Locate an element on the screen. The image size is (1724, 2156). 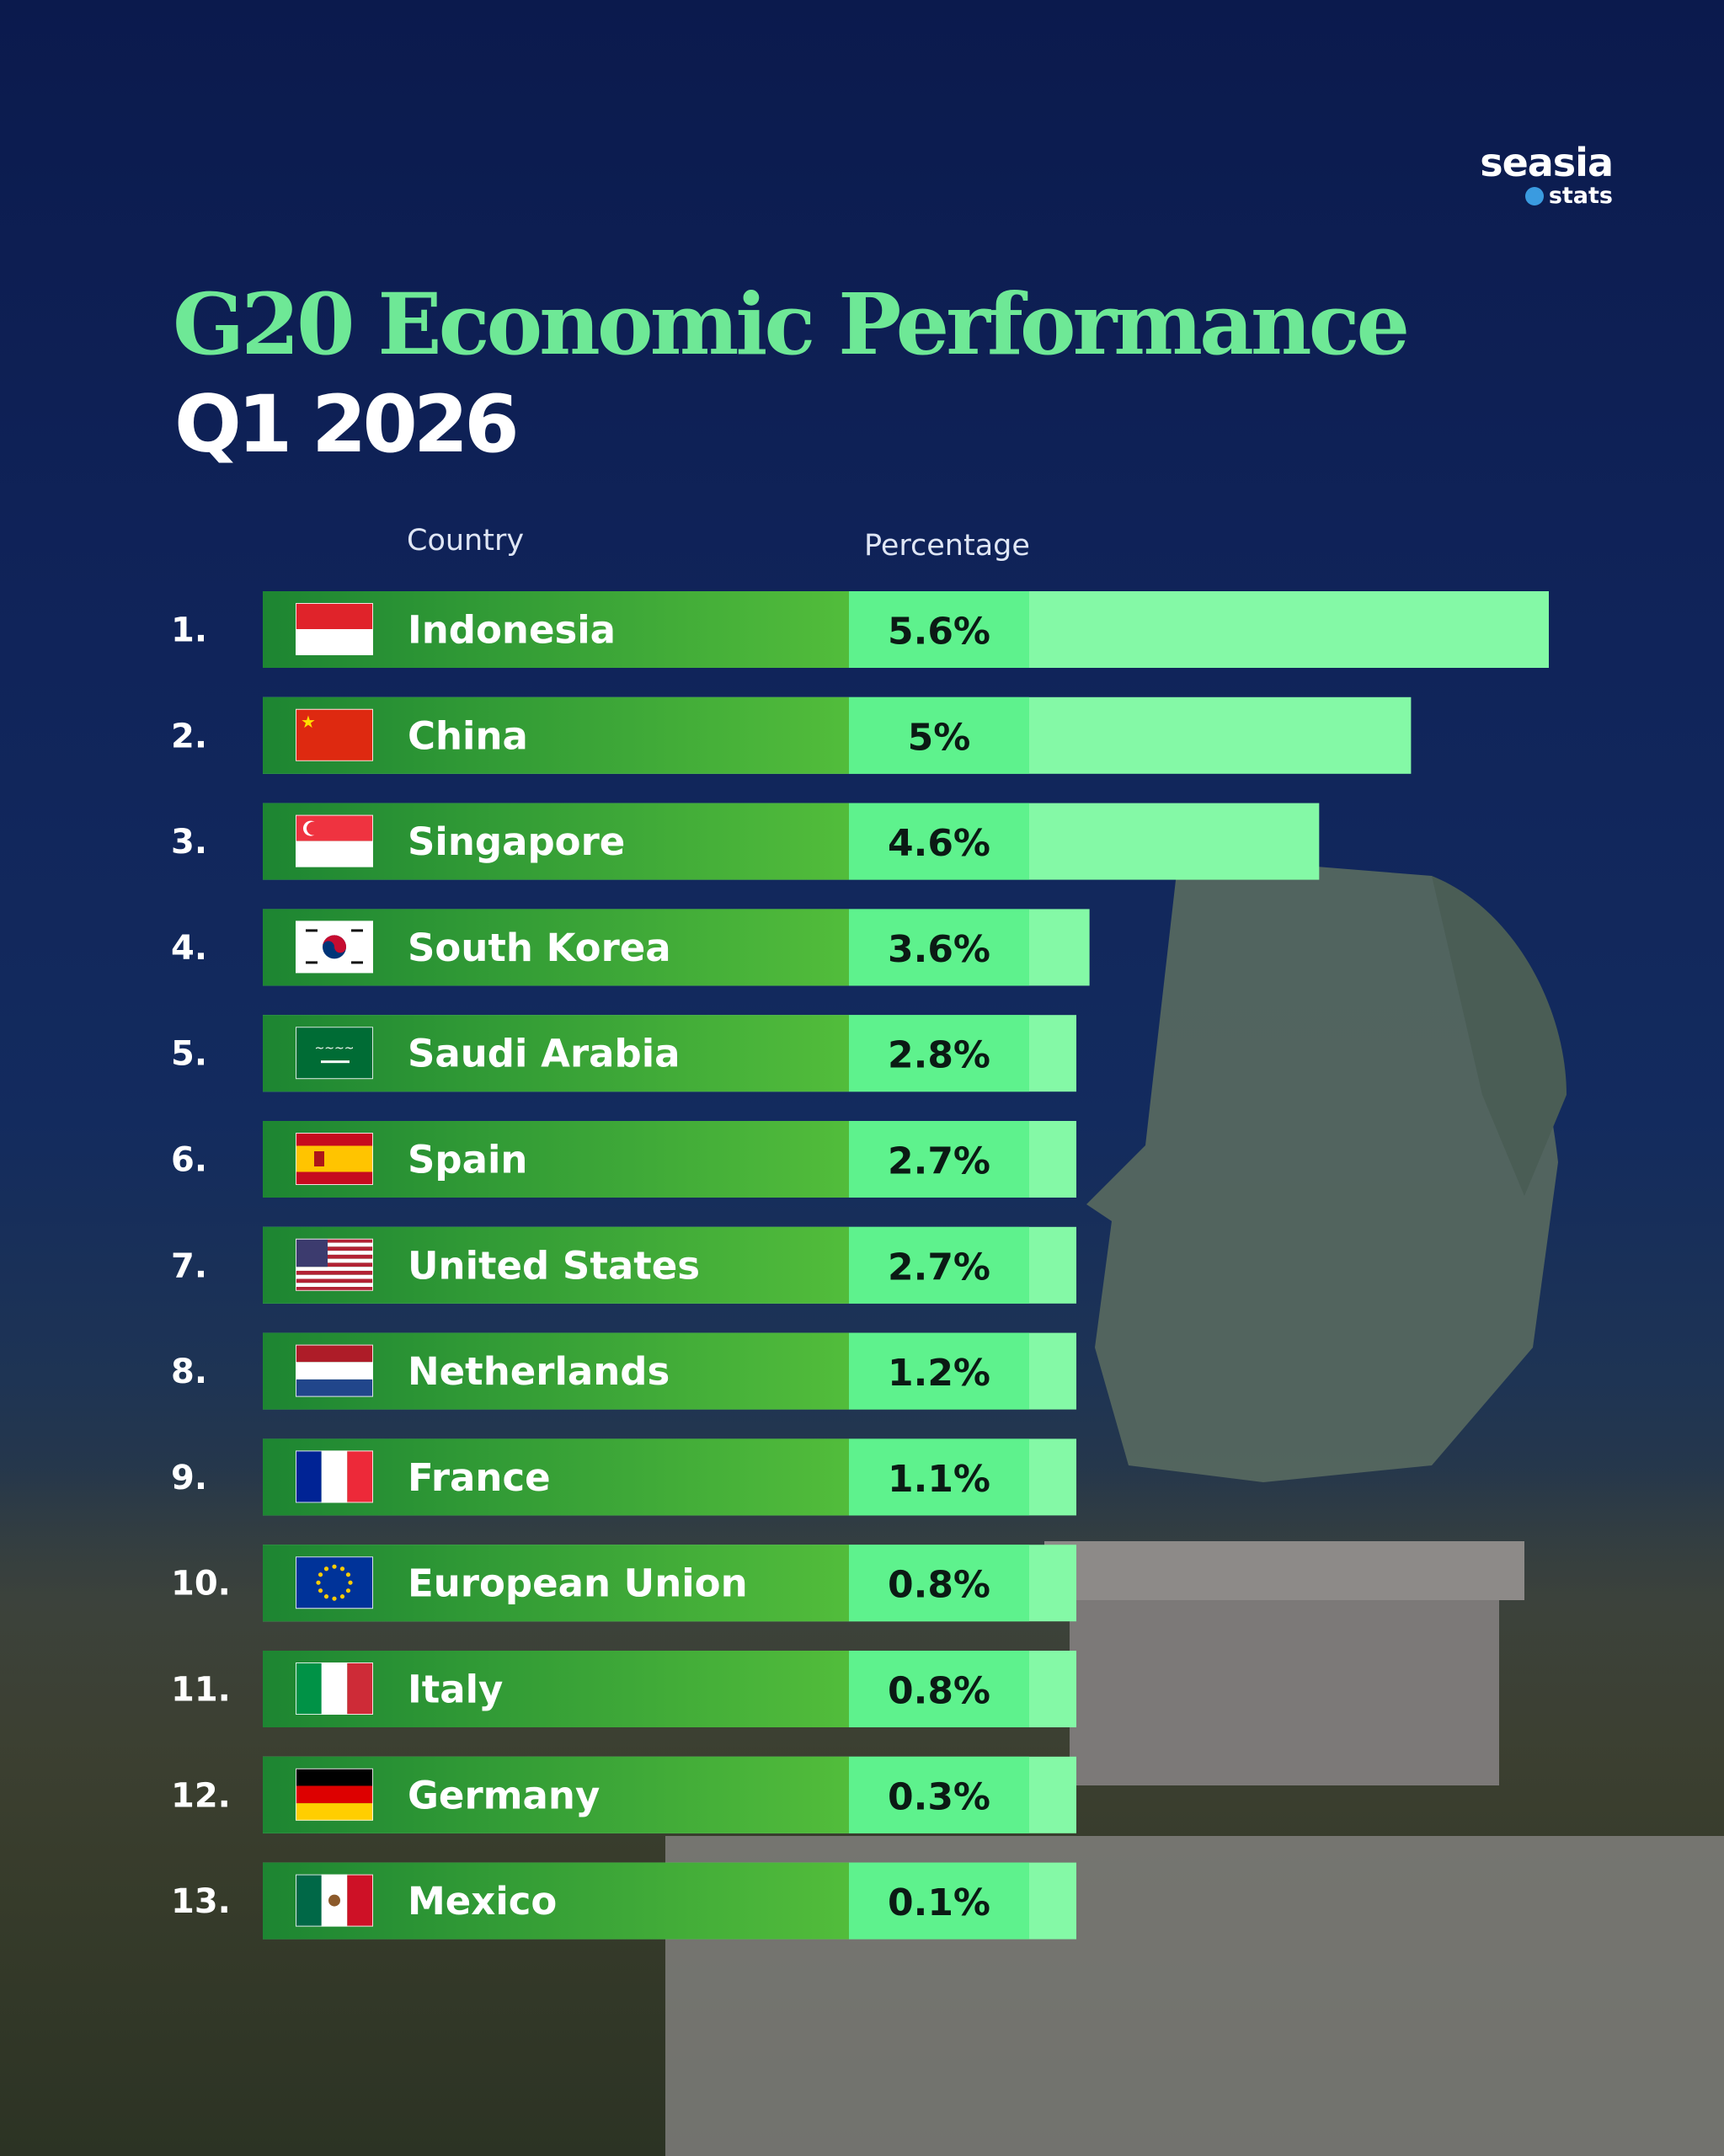
rank-label: 13. is located at coordinates (201, 1901).